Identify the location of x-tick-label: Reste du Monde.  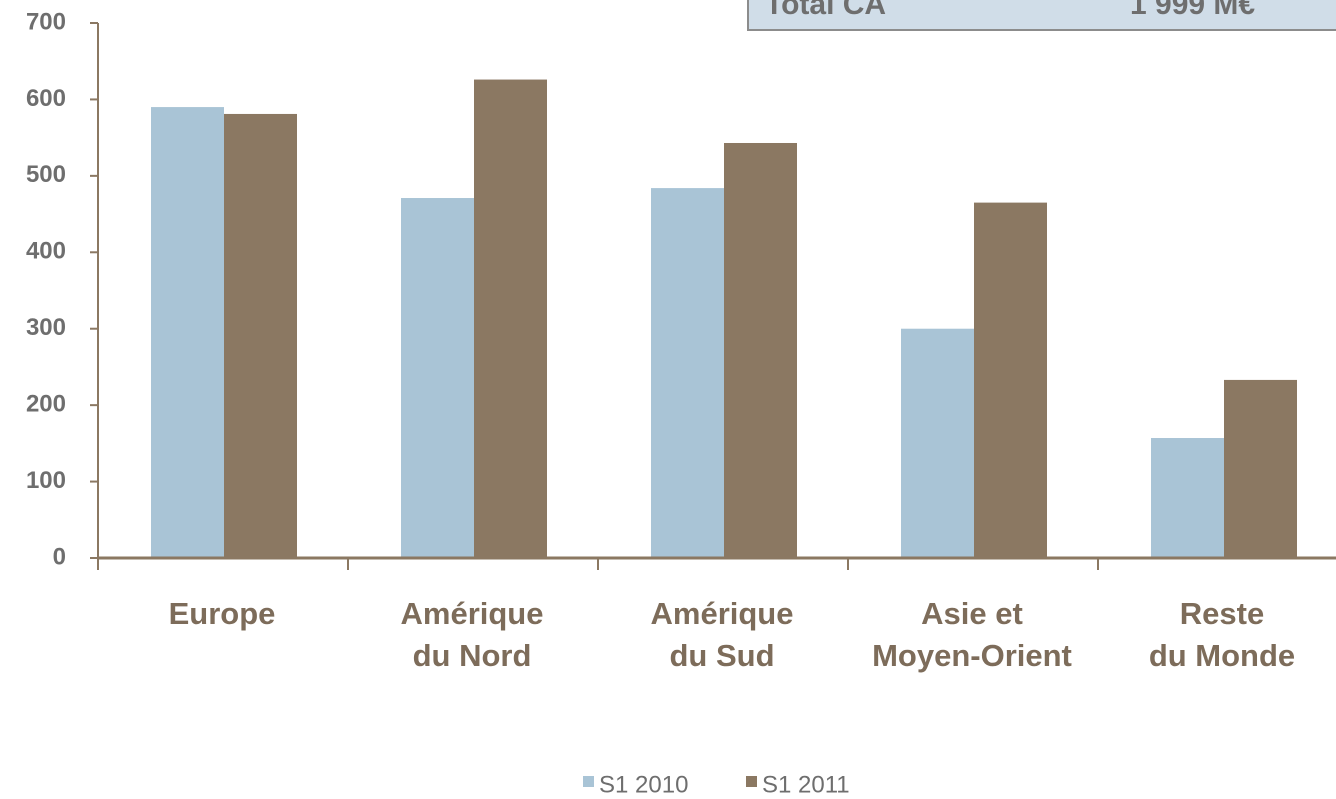
(1222, 634).